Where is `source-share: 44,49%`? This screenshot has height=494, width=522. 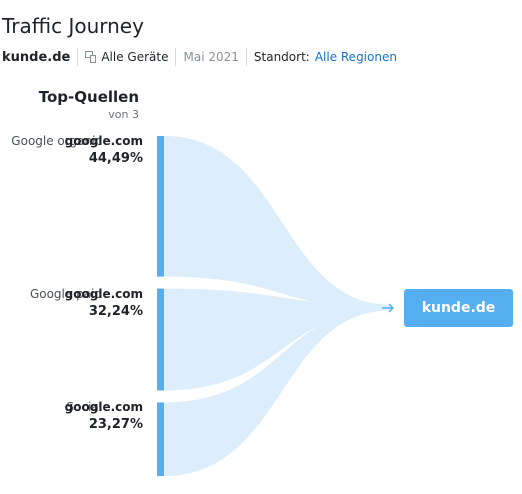 source-share: 44,49% is located at coordinates (115, 158).